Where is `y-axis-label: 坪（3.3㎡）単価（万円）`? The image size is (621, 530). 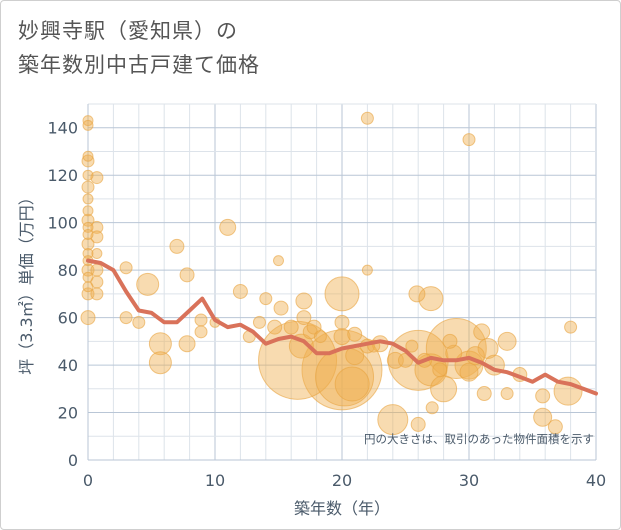 y-axis-label: 坪（3.3㎡）単価（万円） is located at coordinates (26, 281).